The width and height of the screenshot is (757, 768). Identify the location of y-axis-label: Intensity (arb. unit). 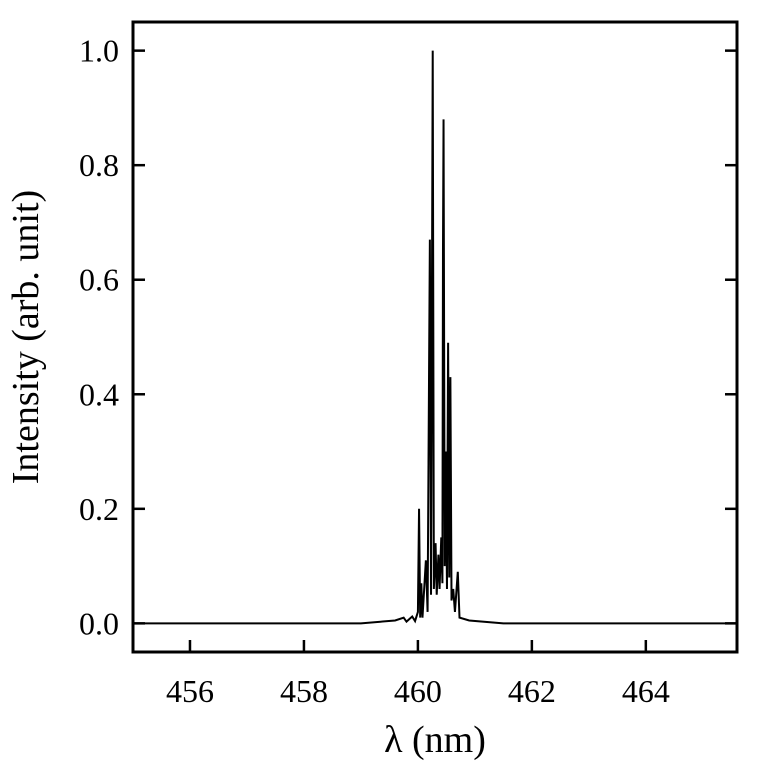
(26, 337).